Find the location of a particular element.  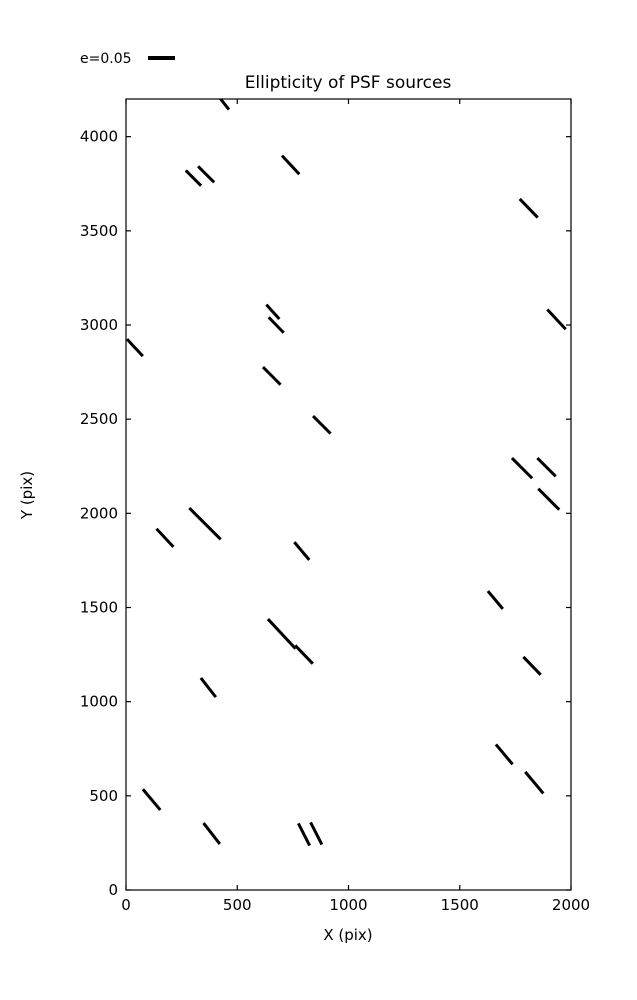

legend: e=0.05 is located at coordinates (127, 59).